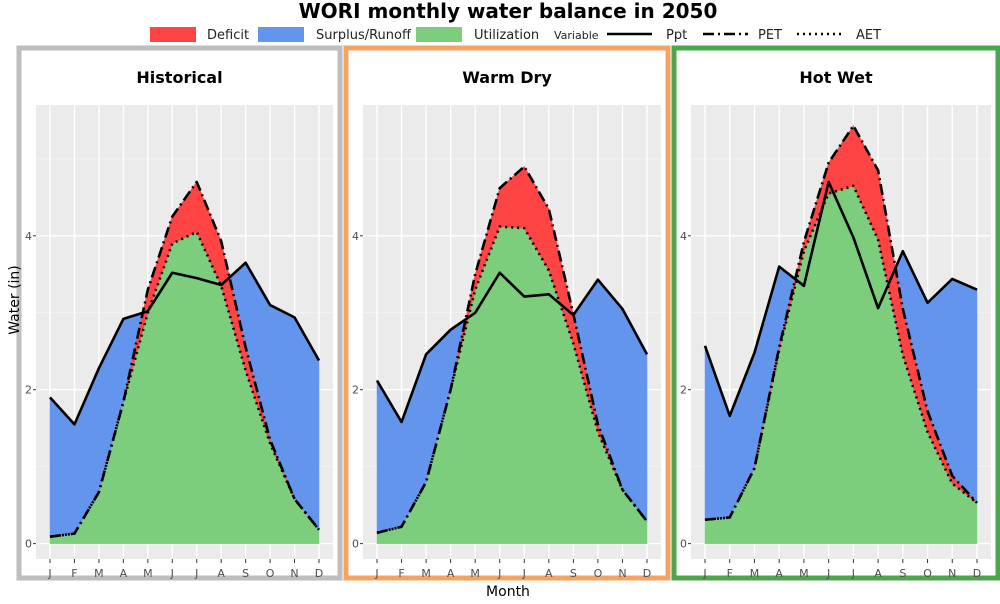  I want to click on legend-label: PET, so click(770, 35).